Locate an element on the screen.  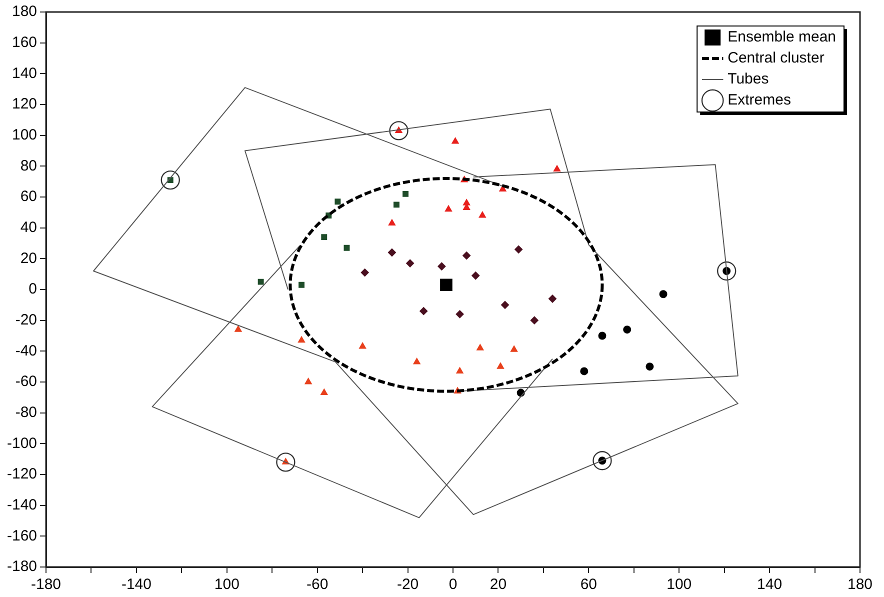
legend-label: Central cluster is located at coordinates (776, 58).